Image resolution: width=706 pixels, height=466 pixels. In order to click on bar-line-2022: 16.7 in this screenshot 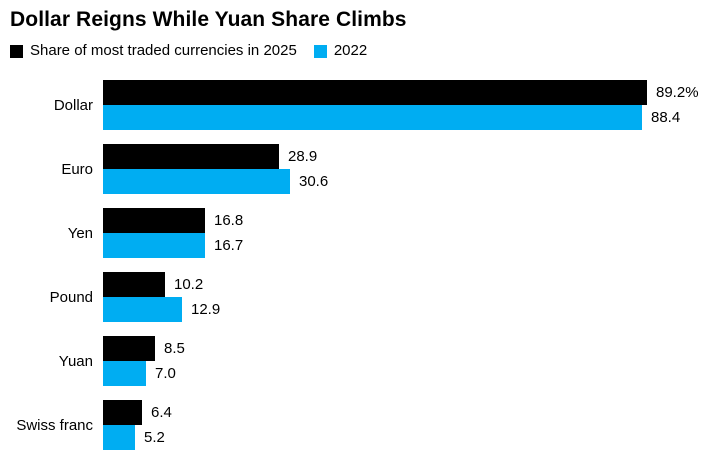, I will do `click(173, 246)`.